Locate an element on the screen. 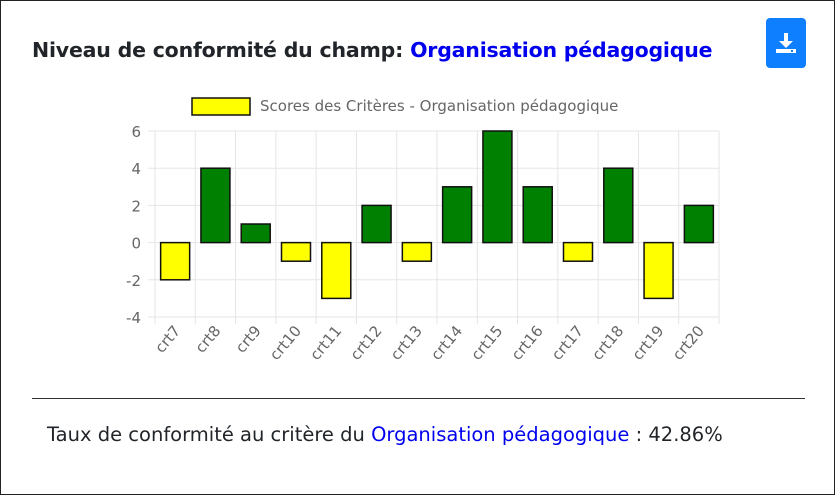 This screenshot has height=495, width=835. x-tick-label: crt7 is located at coordinates (167, 339).